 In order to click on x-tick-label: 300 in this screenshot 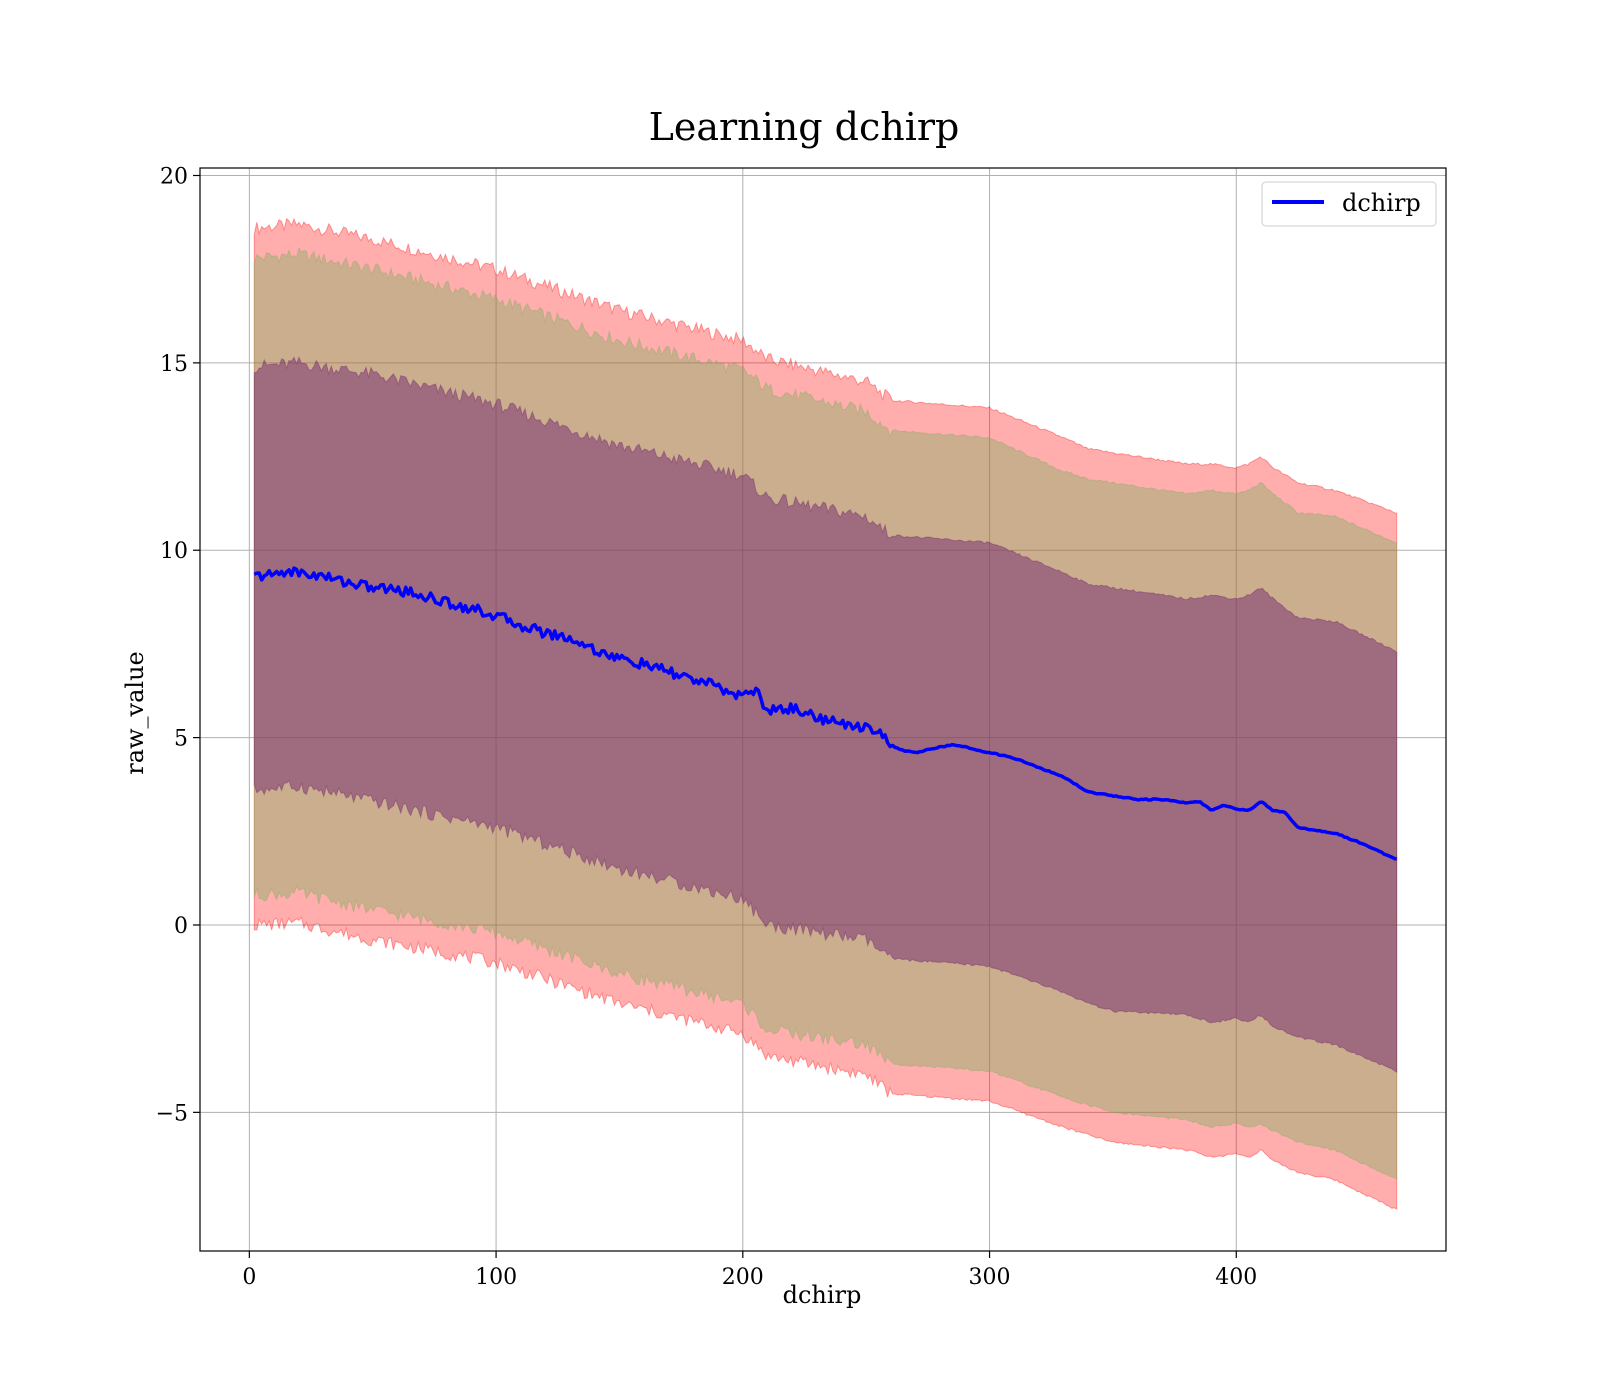, I will do `click(990, 1277)`.